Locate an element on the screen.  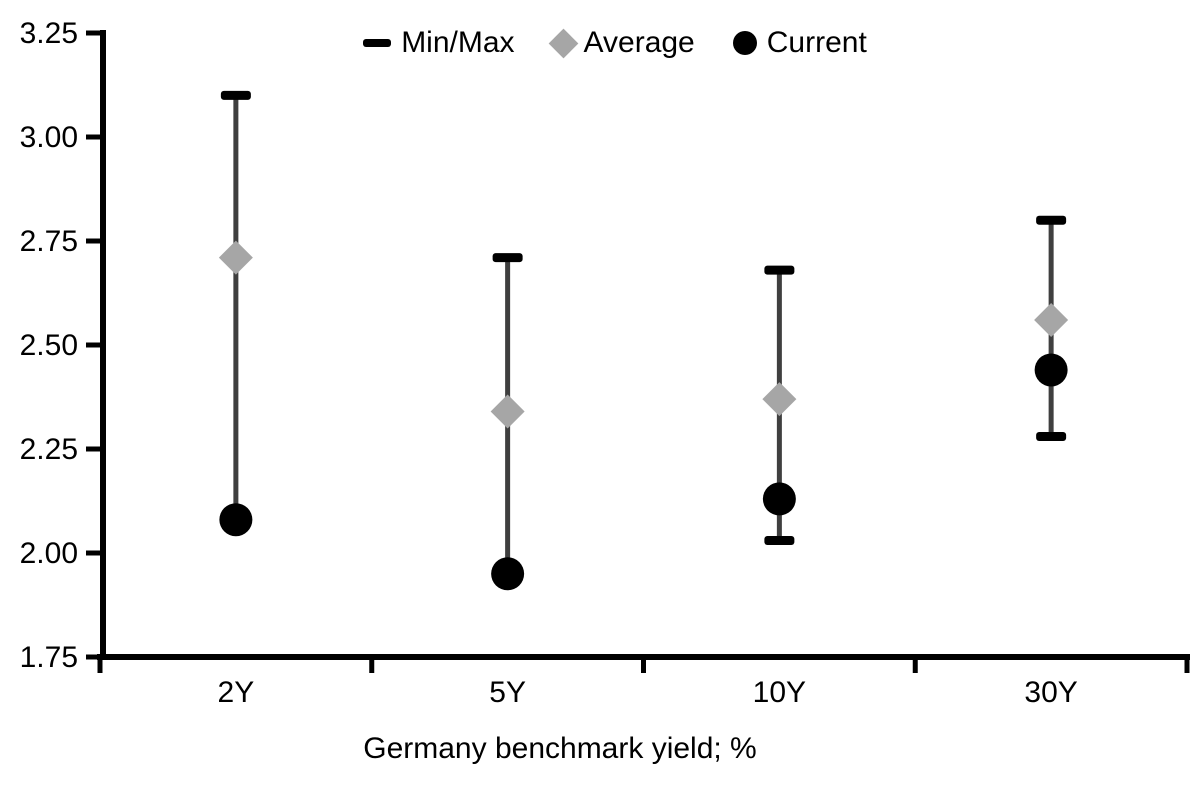
legend-item-average: Average is located at coordinates (621, 43).